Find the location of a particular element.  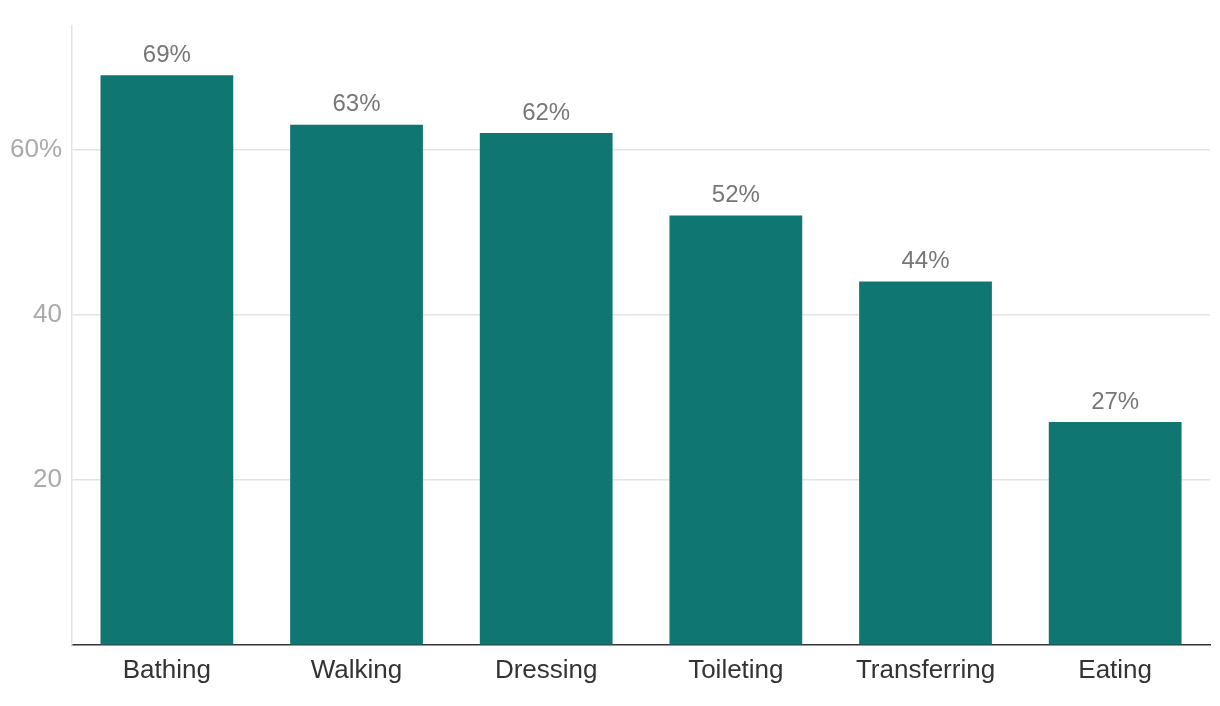

y-tick-label: 40 is located at coordinates (48, 312).